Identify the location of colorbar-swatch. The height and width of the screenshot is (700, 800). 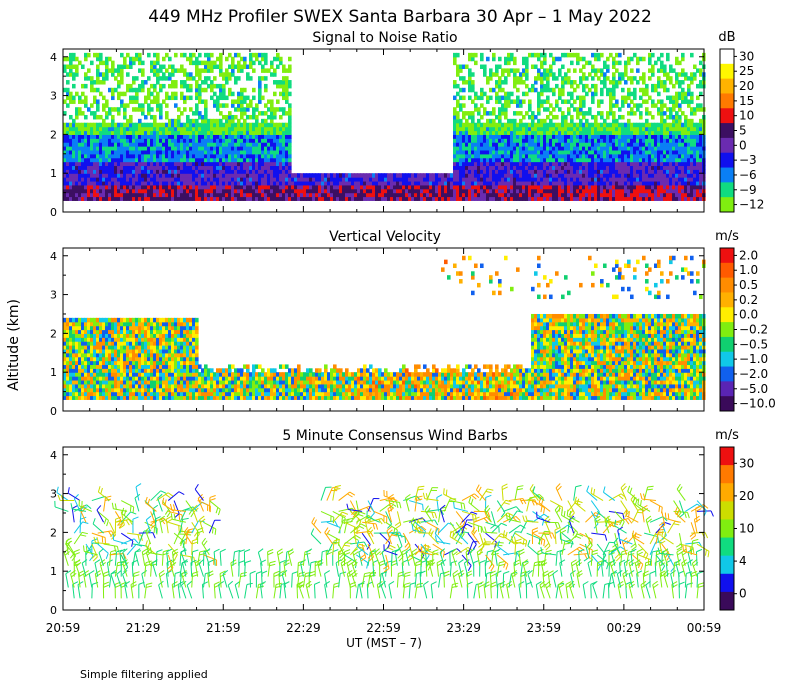
(727, 145).